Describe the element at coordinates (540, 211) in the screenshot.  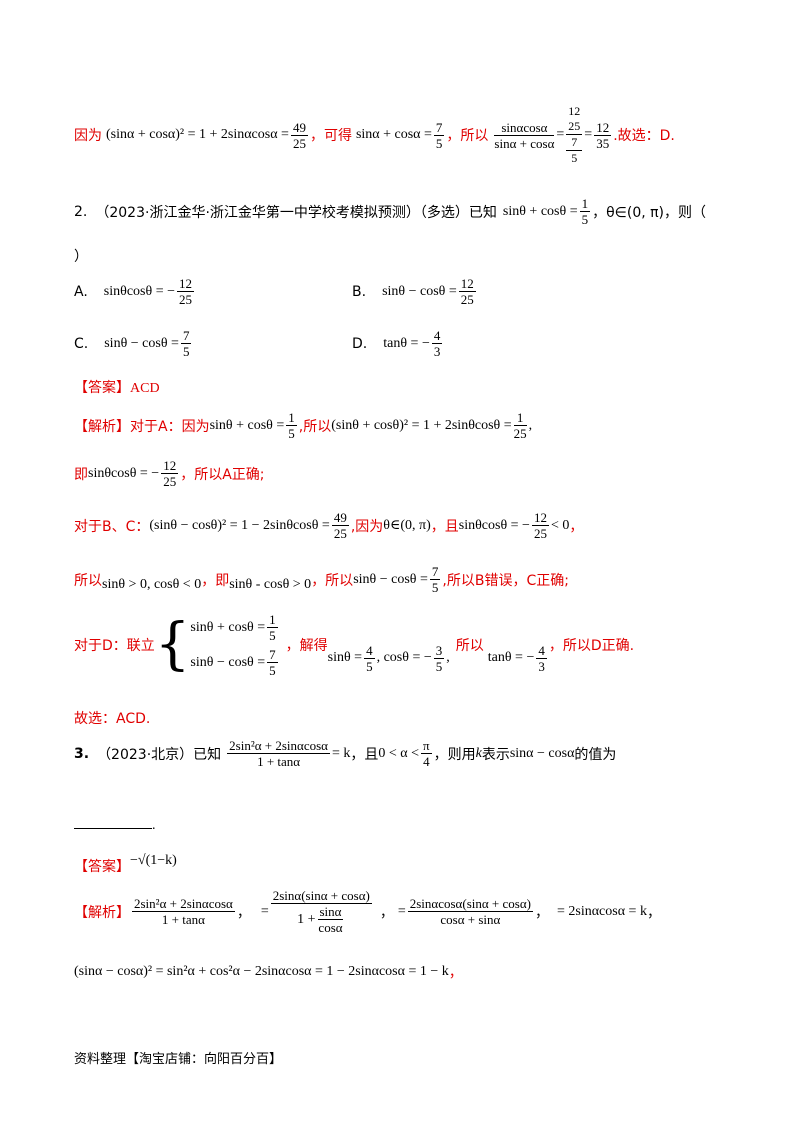
I see `q2-cond: sinθ + cosθ =` at that location.